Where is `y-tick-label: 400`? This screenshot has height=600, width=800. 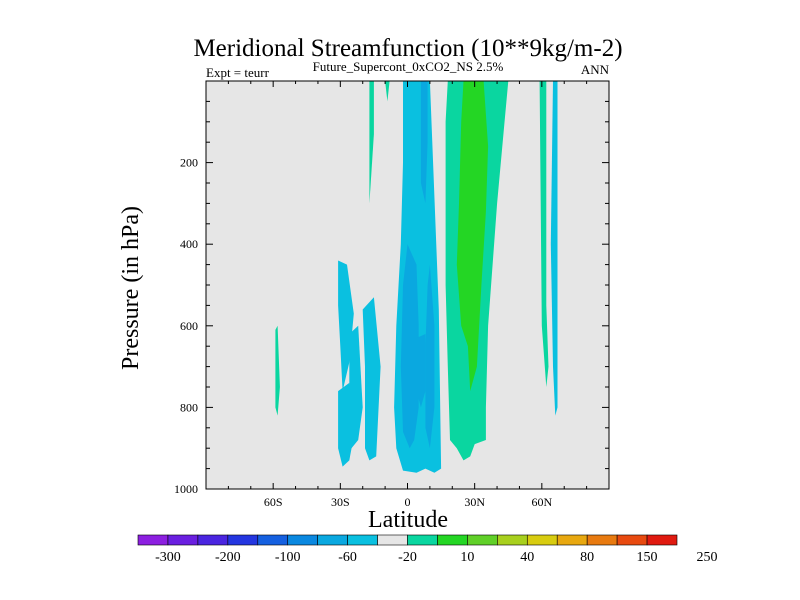
y-tick-label: 400 is located at coordinates (189, 244).